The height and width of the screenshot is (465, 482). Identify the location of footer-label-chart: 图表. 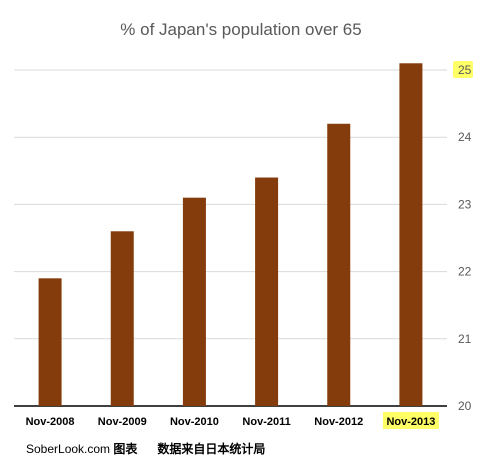
(125, 449).